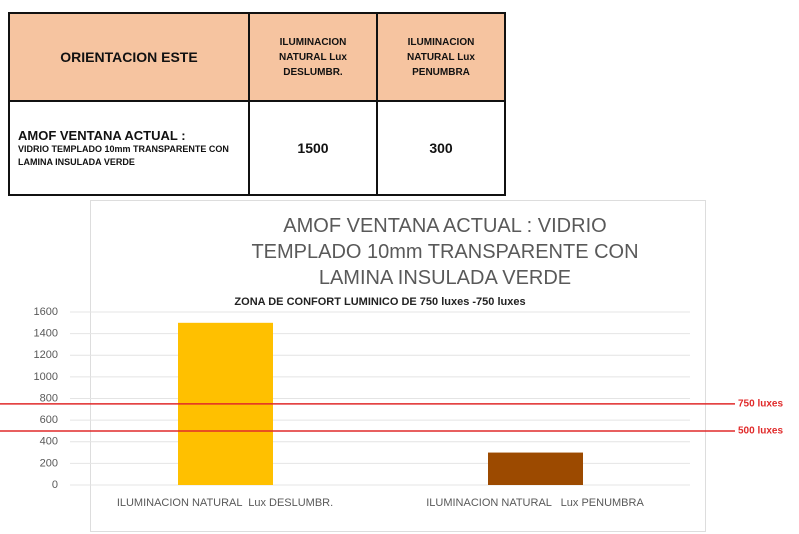 The image size is (799, 534). What do you see at coordinates (46, 355) in the screenshot?
I see `y-tick-label: 1200` at bounding box center [46, 355].